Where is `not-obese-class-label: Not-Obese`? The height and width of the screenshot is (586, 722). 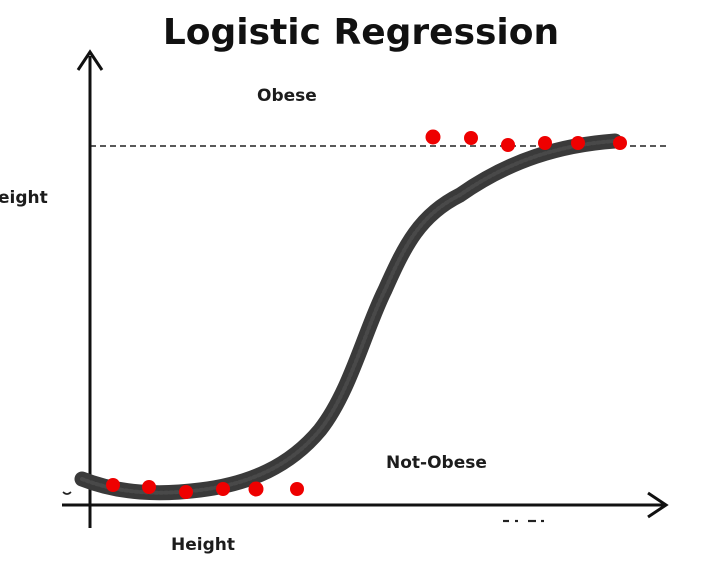
not-obese-class-label: Not-Obese is located at coordinates (436, 463).